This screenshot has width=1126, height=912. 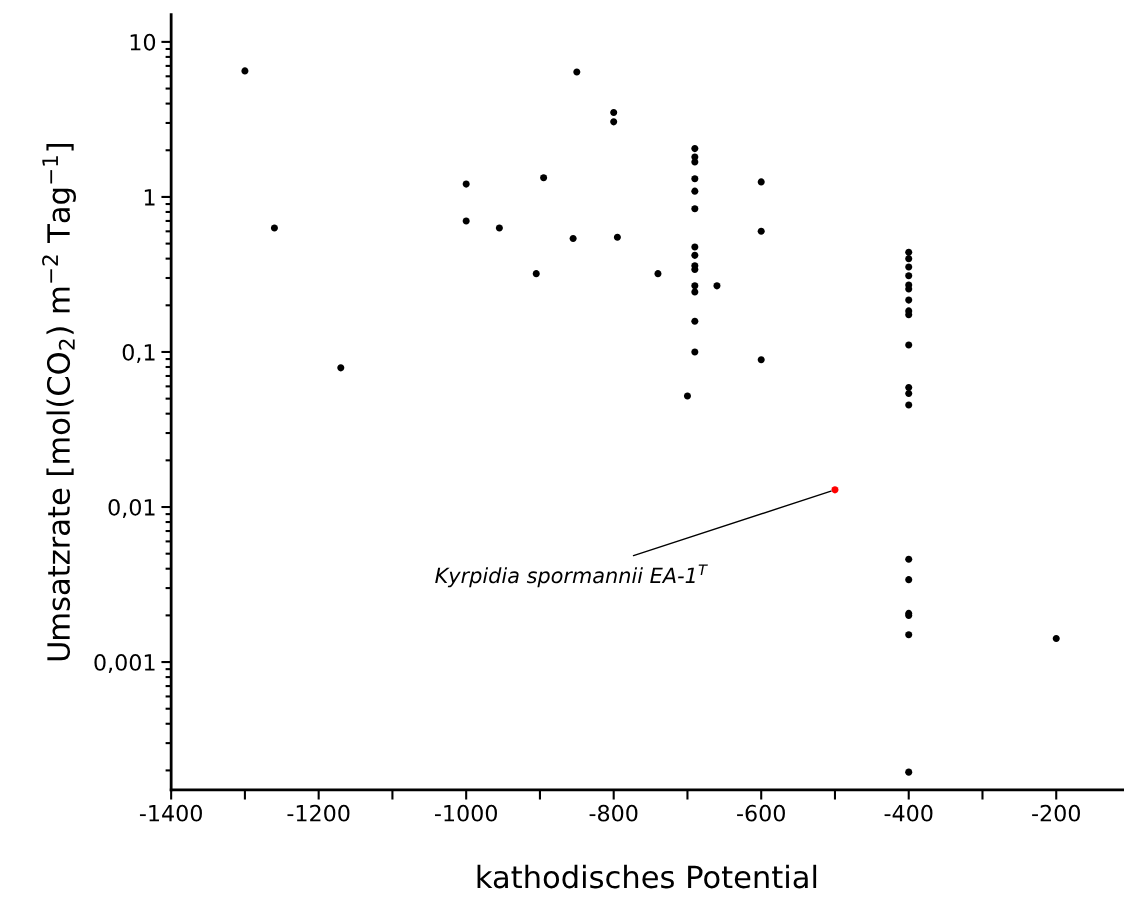 What do you see at coordinates (131, 508) in the screenshot?
I see `y-tick-label: 0,01` at bounding box center [131, 508].